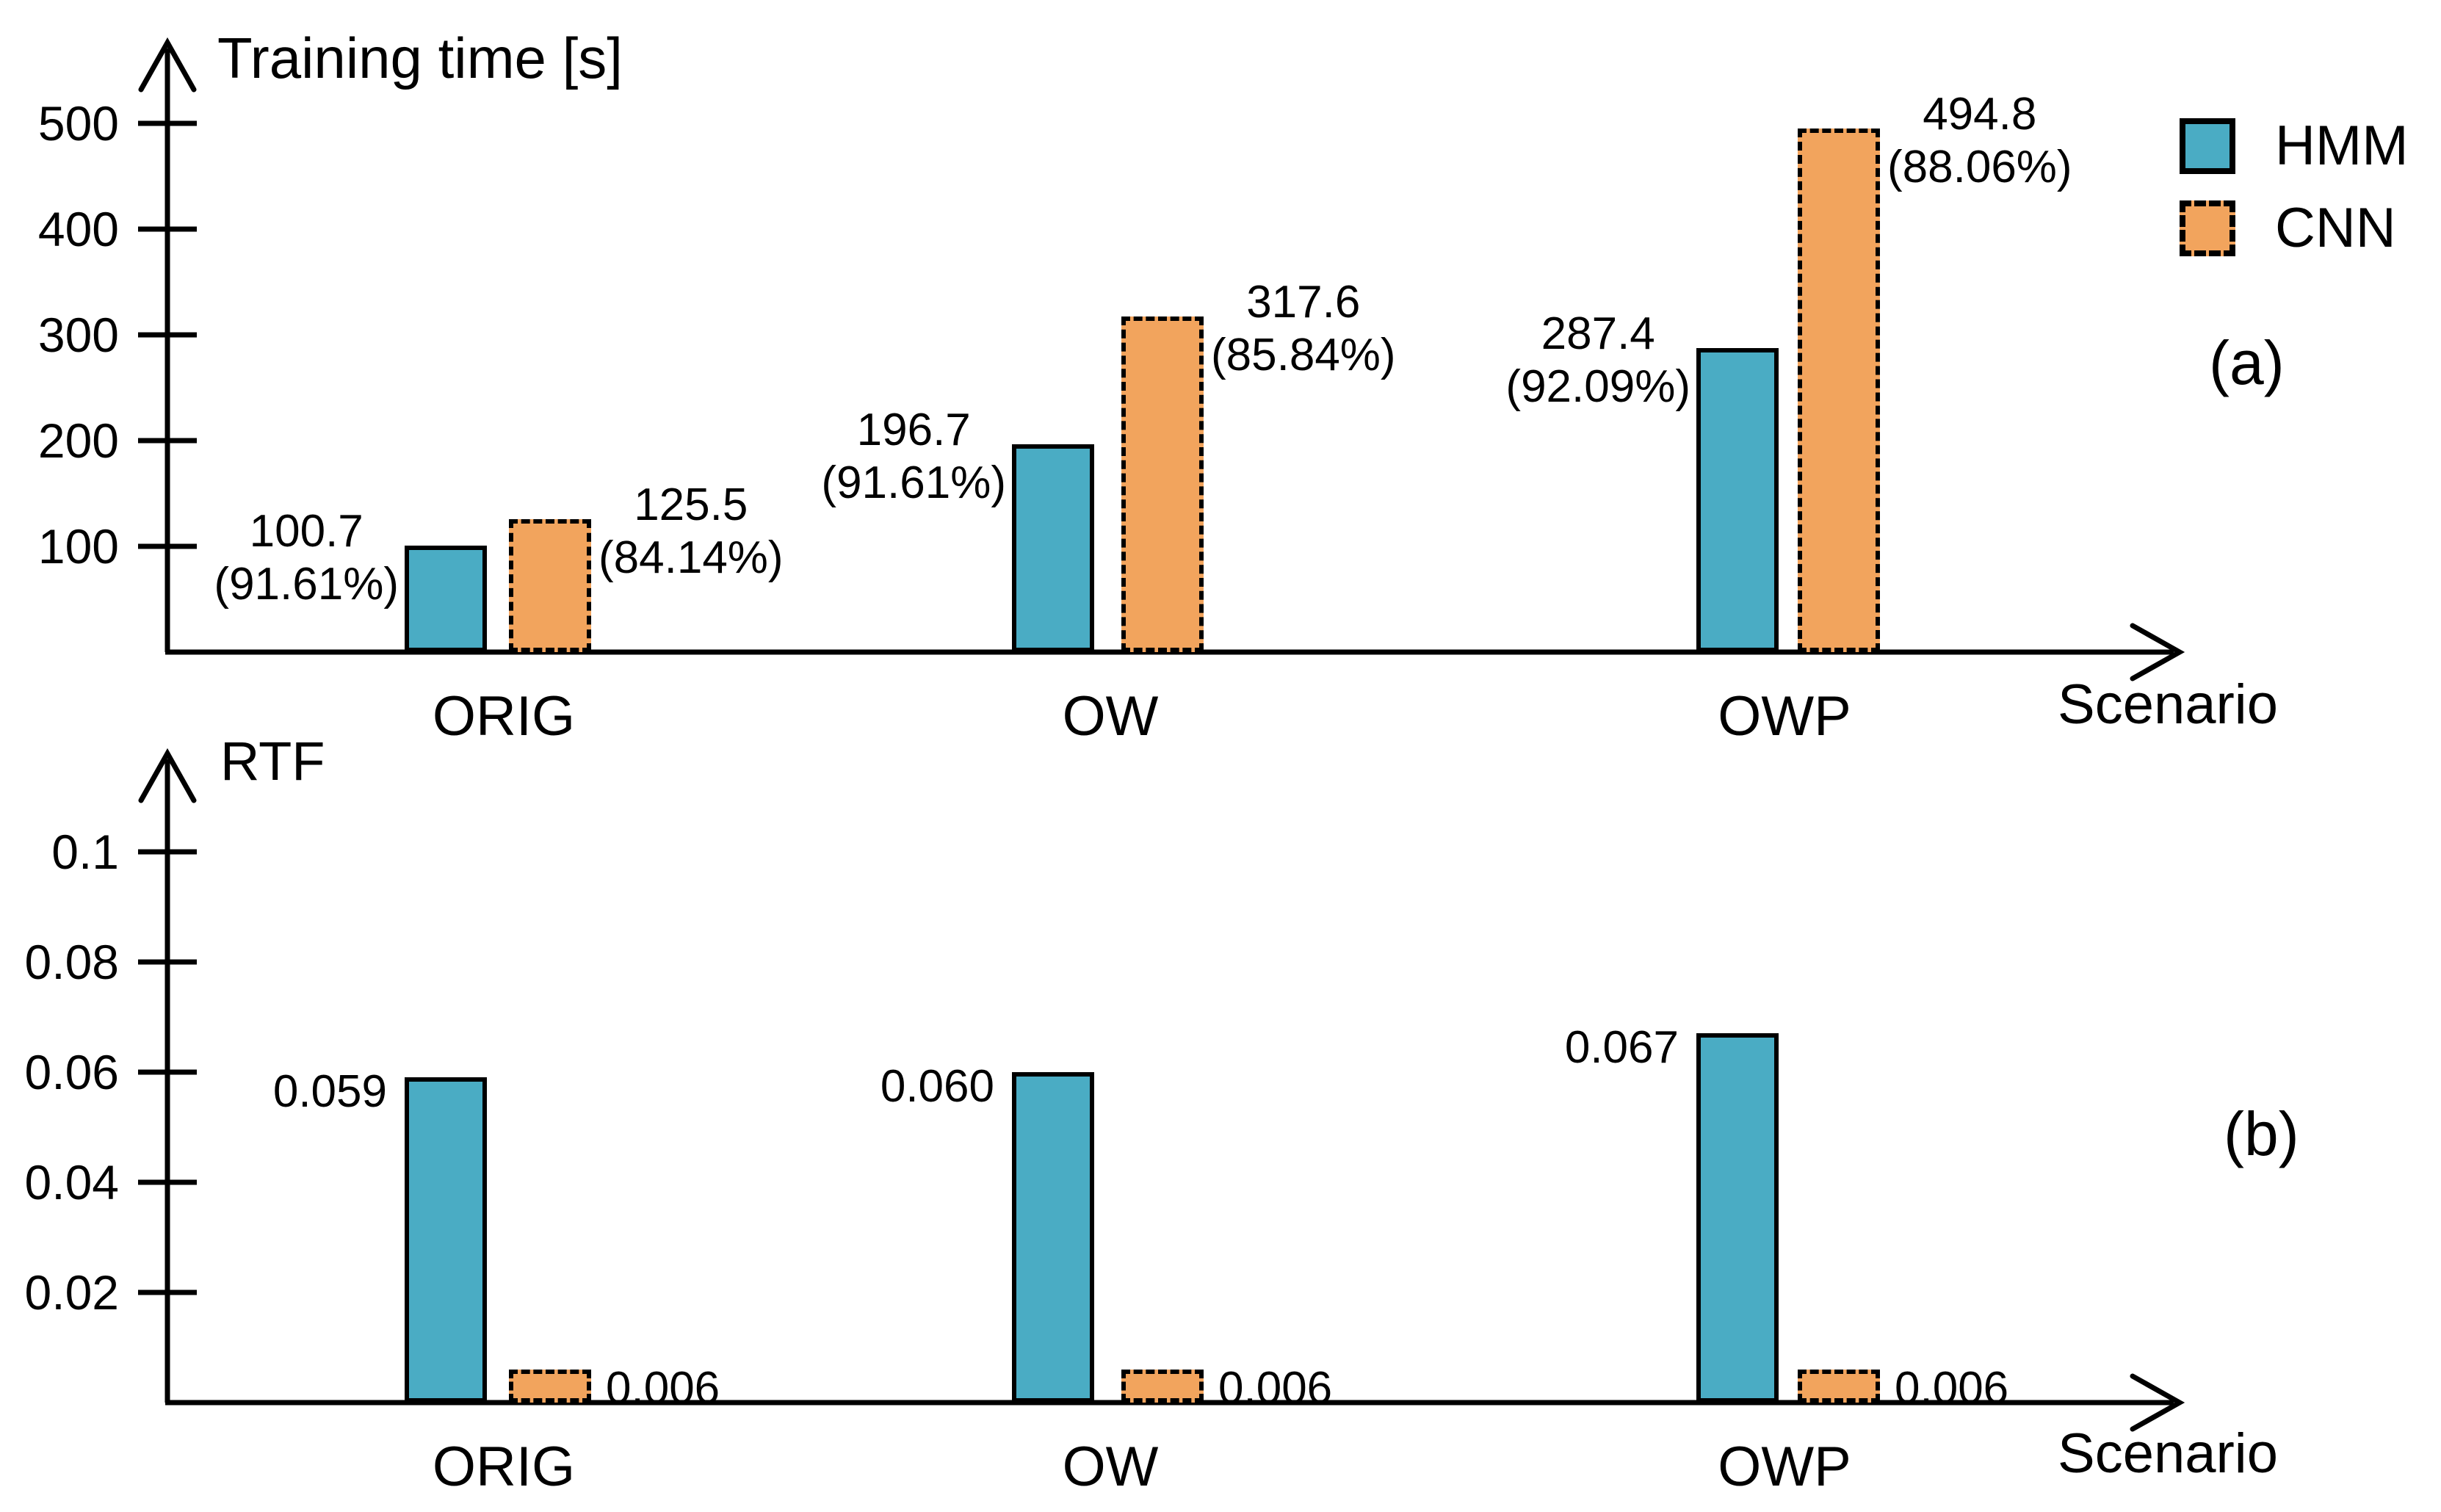 This screenshot has width=2441, height=1512. I want to click on y-tick-label-b: 0.02, so click(71, 1293).